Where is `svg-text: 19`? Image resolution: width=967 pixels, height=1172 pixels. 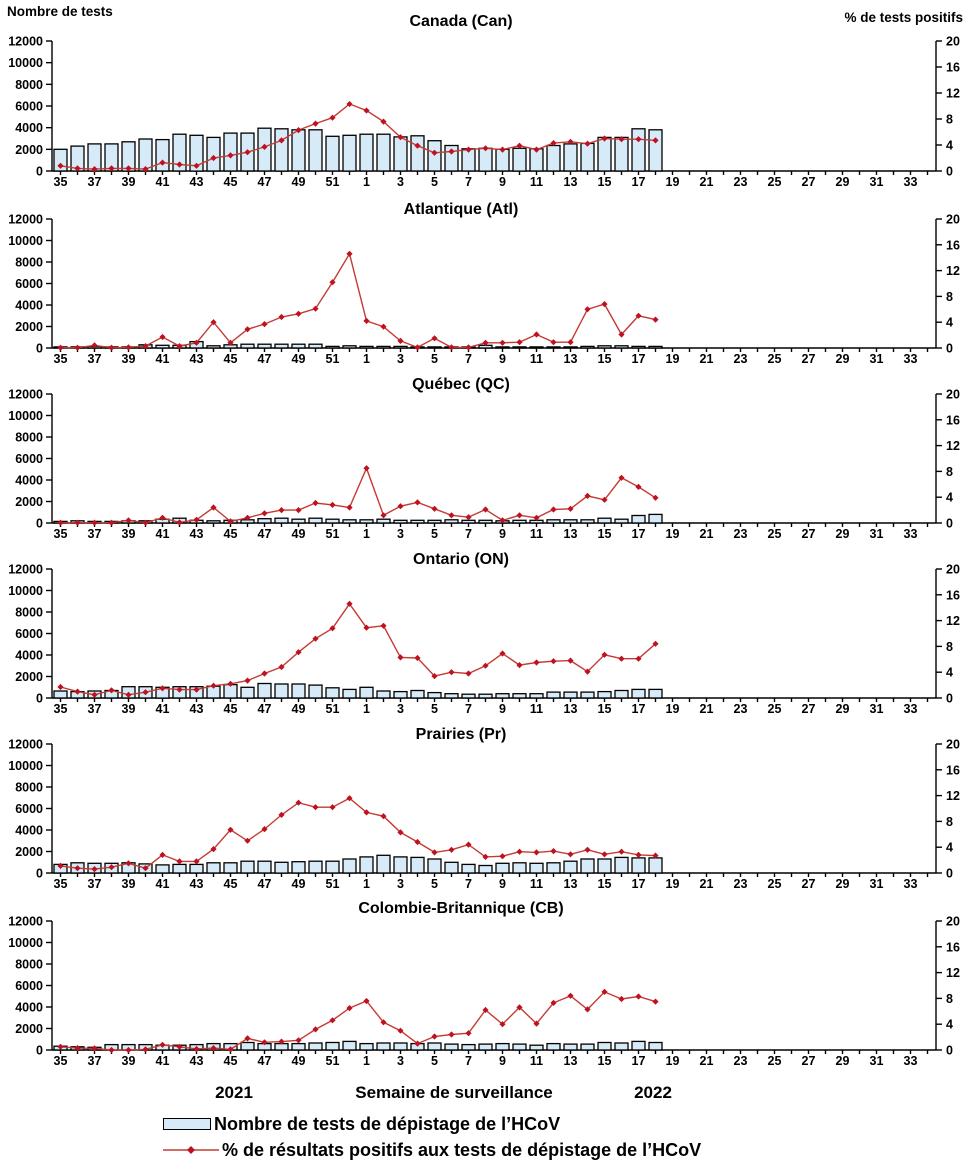 svg-text: 19 is located at coordinates (673, 709).